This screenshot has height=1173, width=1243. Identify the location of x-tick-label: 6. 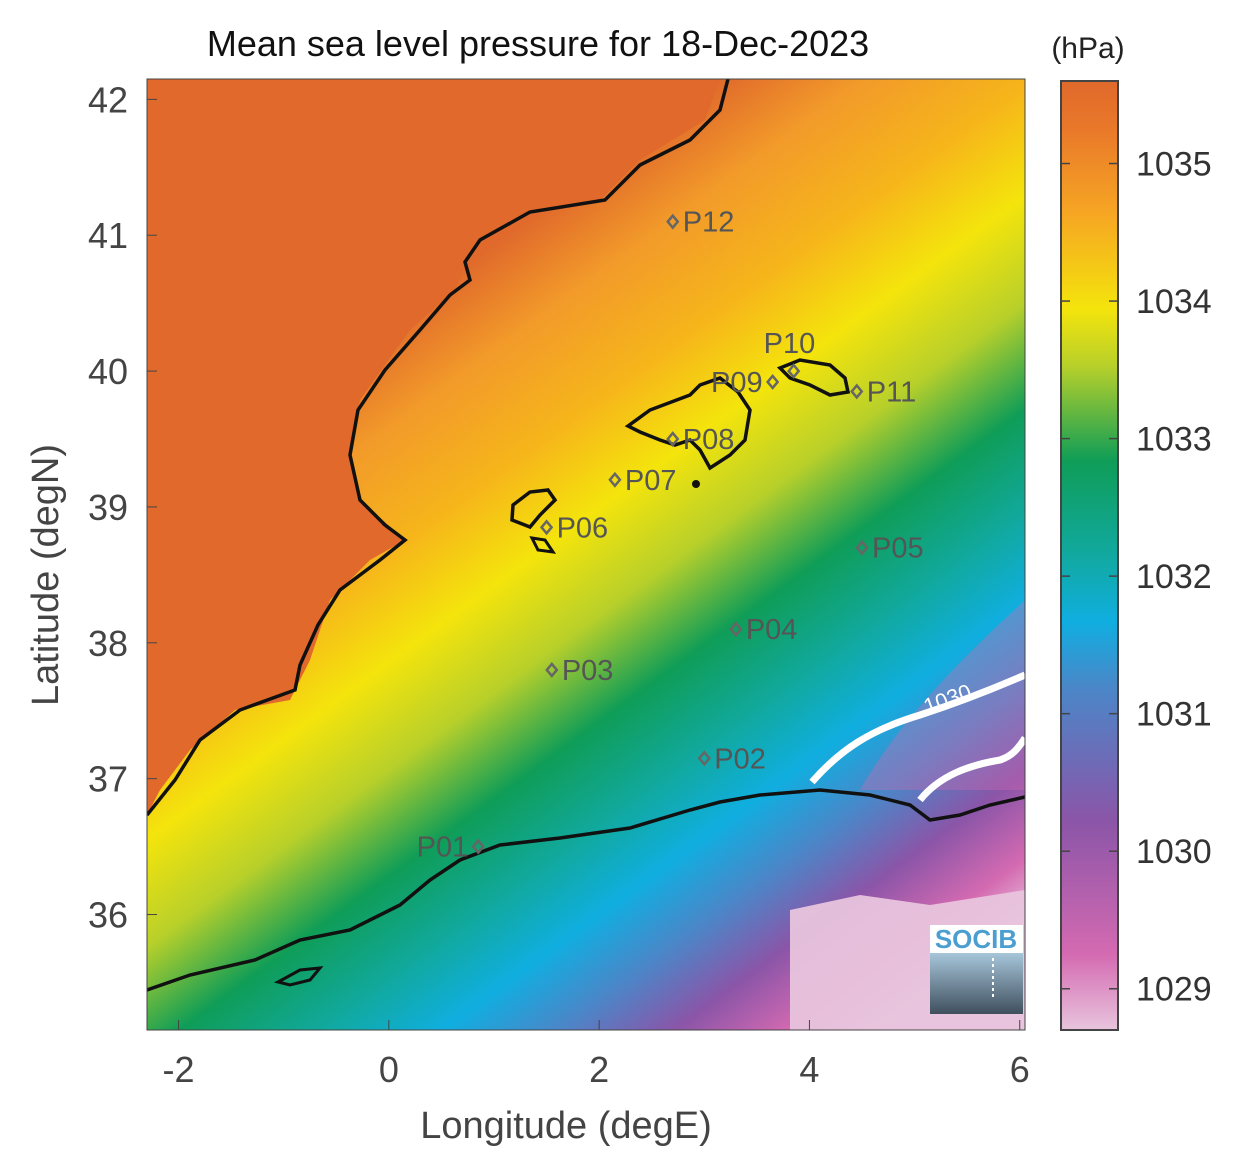
(1020, 1069).